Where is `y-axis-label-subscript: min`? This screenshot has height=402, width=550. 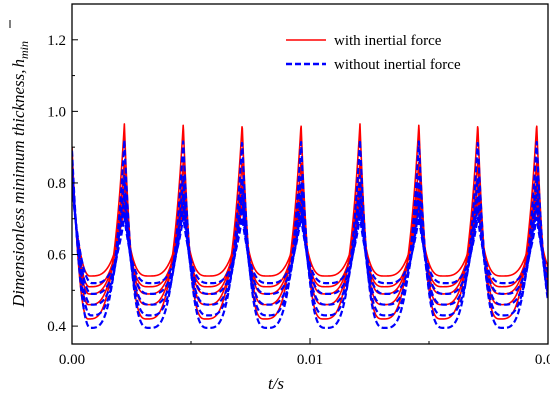 y-axis-label-subscript: min is located at coordinates (24, 50).